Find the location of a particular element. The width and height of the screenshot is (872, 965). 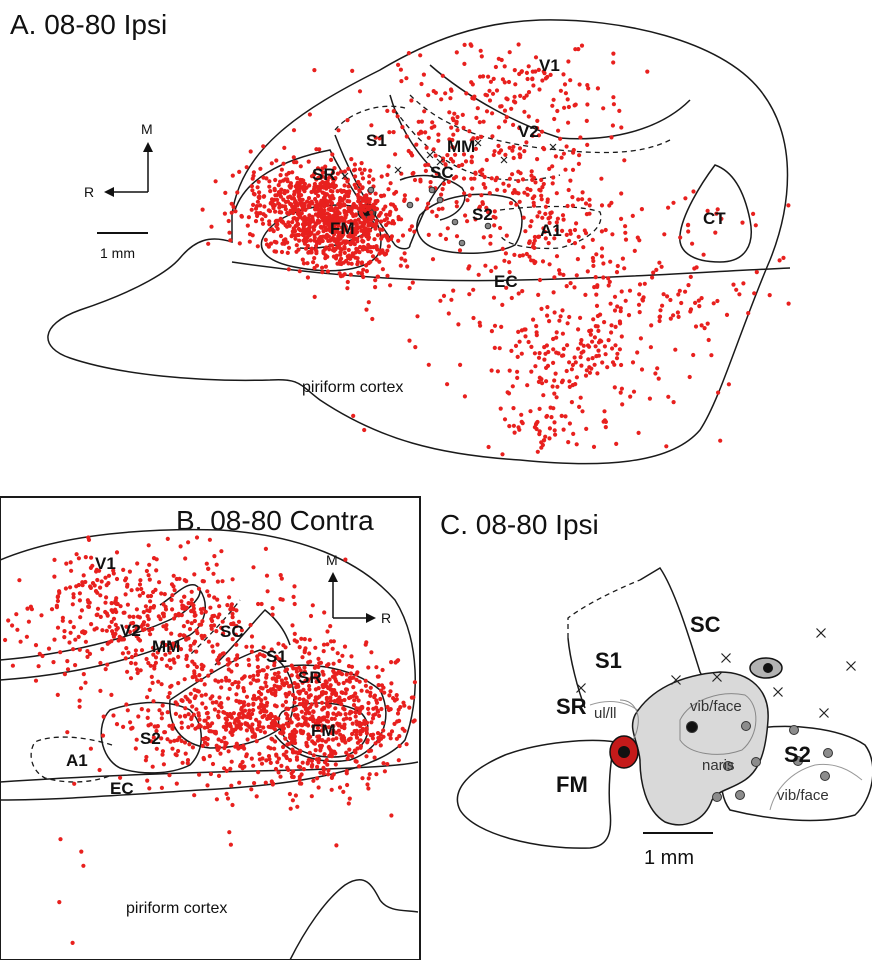

panel-b-lateral-line is located at coordinates (209, 772).